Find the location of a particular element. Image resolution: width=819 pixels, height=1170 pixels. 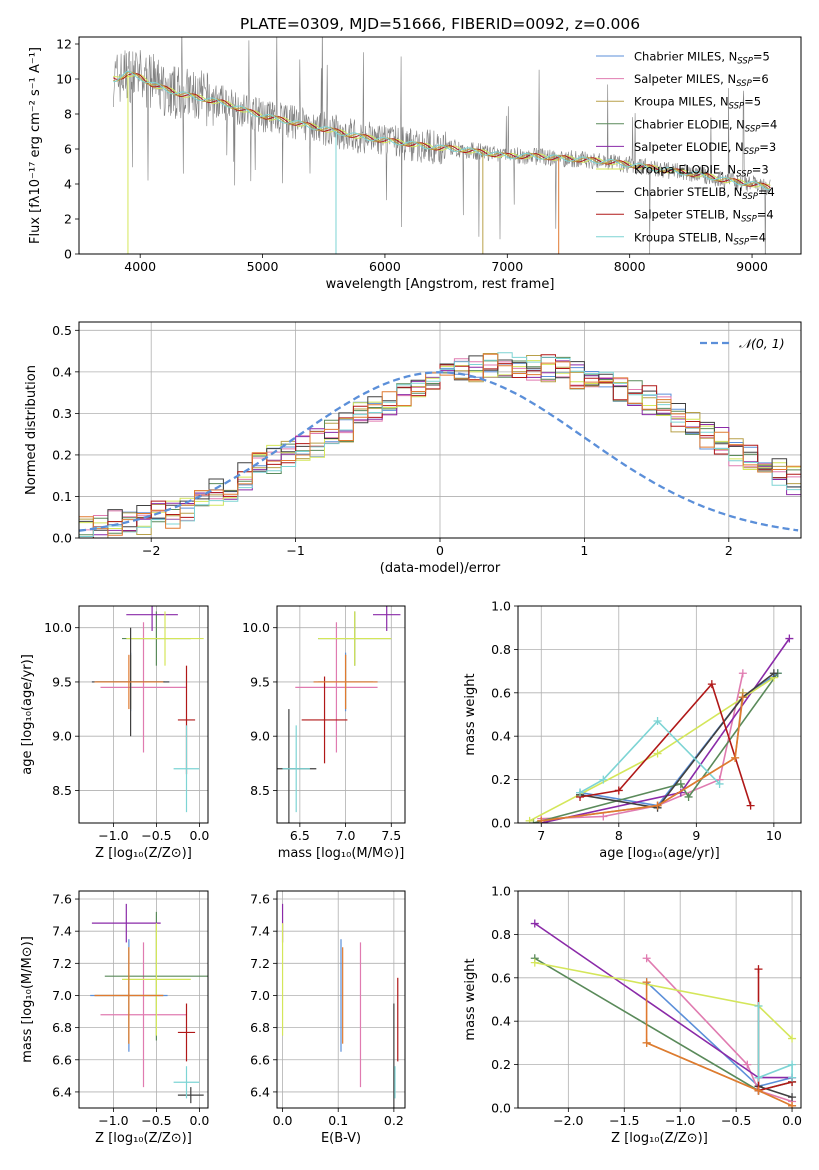

x-axis-label: age [log₁₀(age/yr)] is located at coordinates (659, 853).